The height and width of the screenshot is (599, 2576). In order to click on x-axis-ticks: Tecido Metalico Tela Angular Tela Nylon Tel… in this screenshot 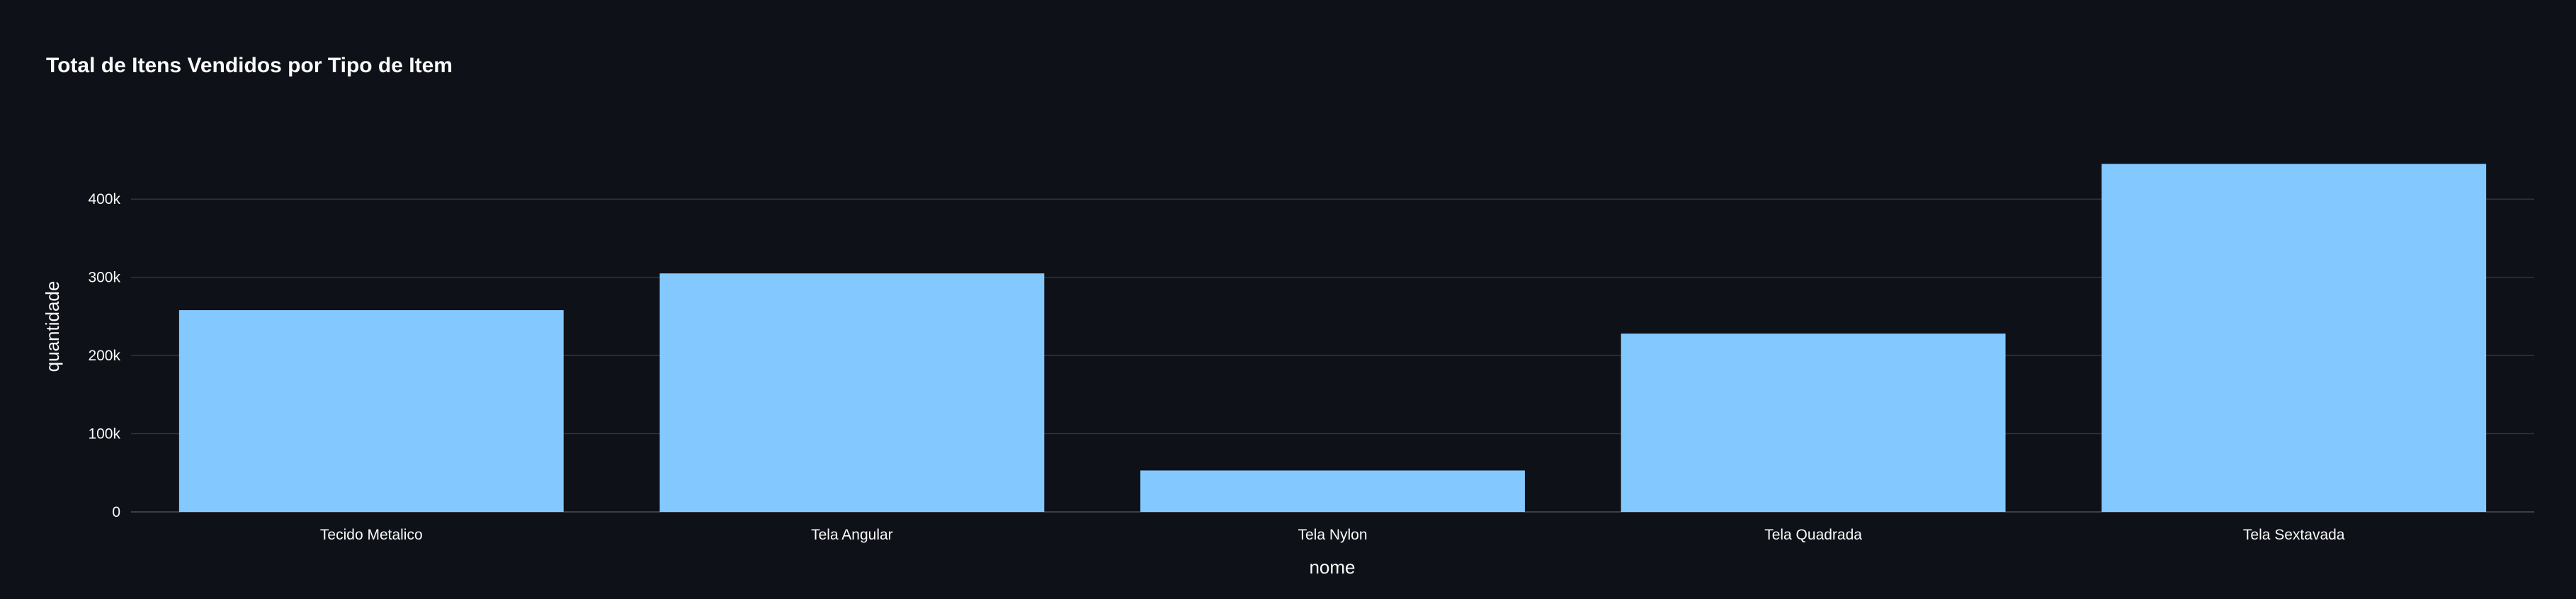, I will do `click(1332, 535)`.